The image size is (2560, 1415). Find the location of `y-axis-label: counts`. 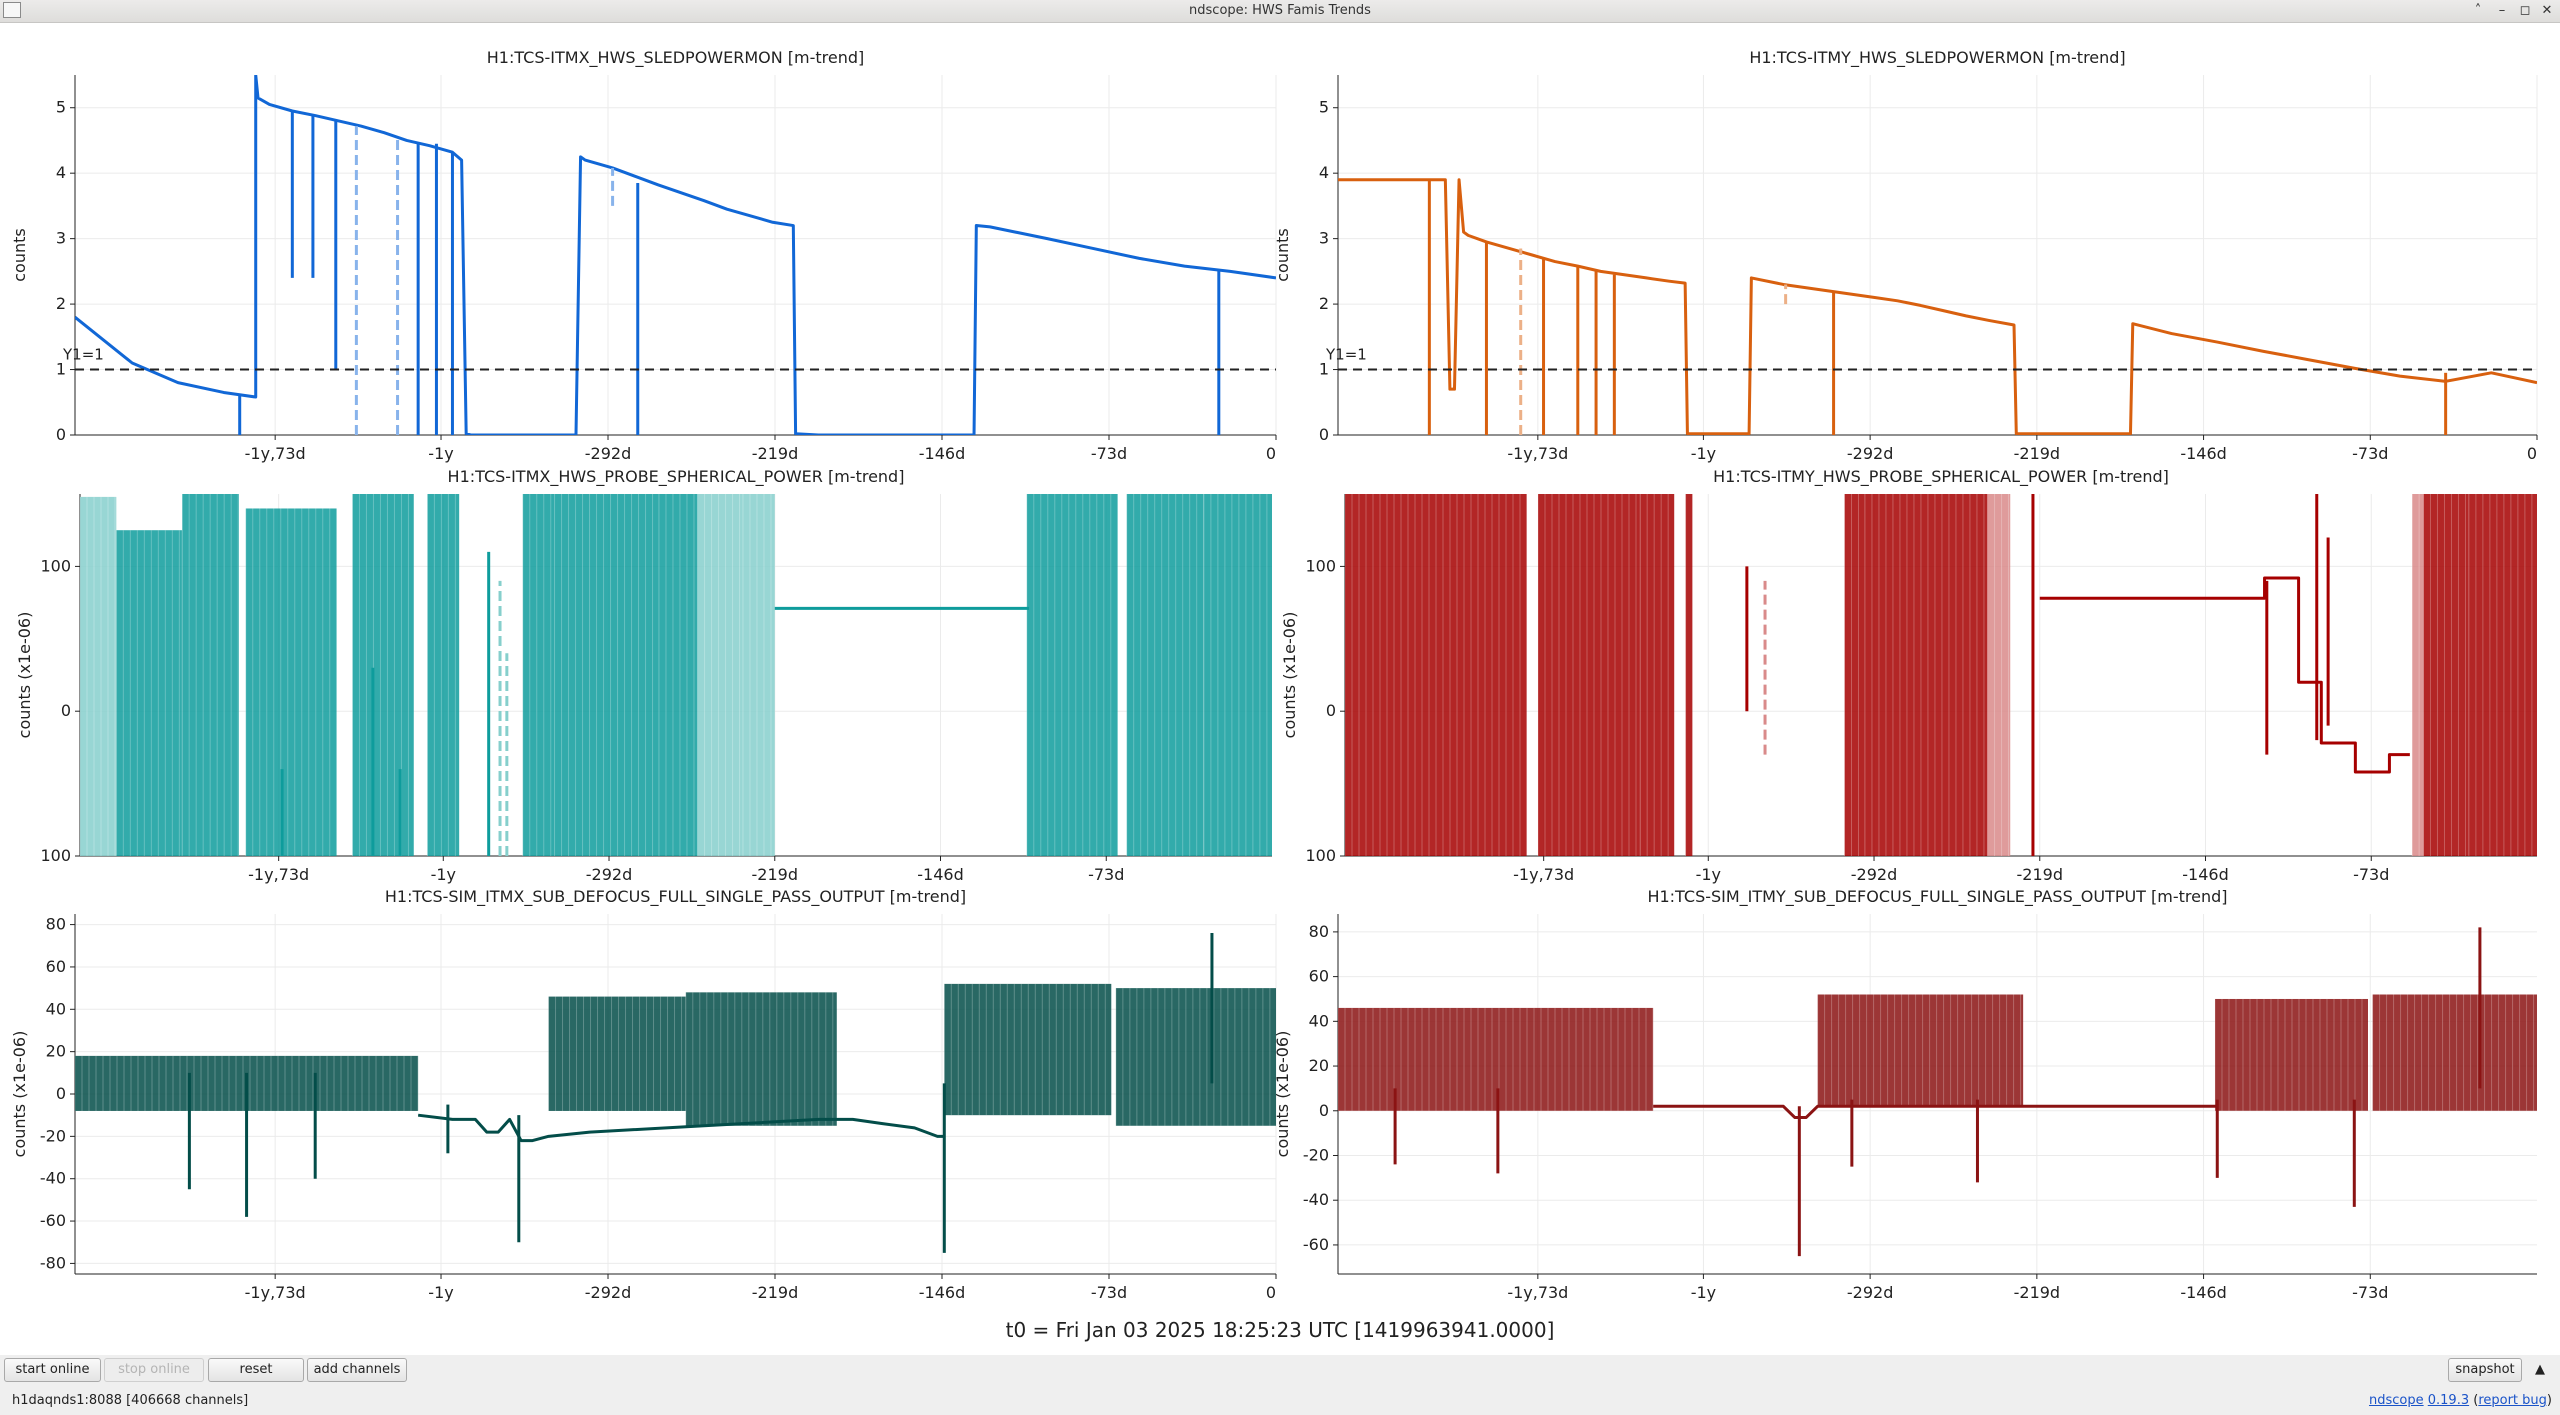

y-axis-label: counts is located at coordinates (19, 254).